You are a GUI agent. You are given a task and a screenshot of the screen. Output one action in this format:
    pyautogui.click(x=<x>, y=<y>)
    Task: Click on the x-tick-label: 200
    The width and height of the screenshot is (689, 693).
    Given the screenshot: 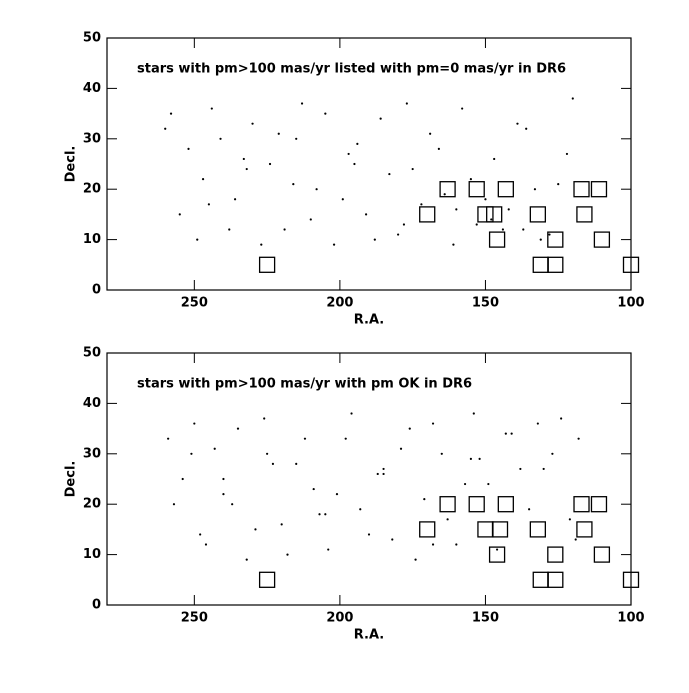 What is the action you would take?
    pyautogui.click(x=339, y=303)
    